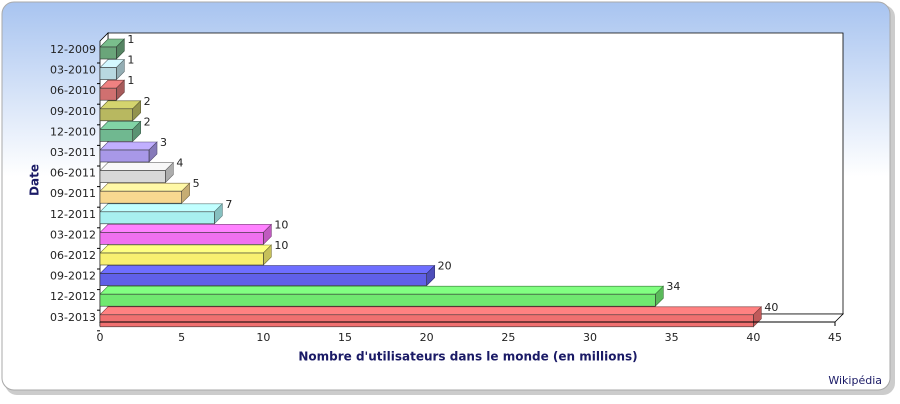 This screenshot has height=404, width=900. I want to click on x-tick-label: 40, so click(753, 337).